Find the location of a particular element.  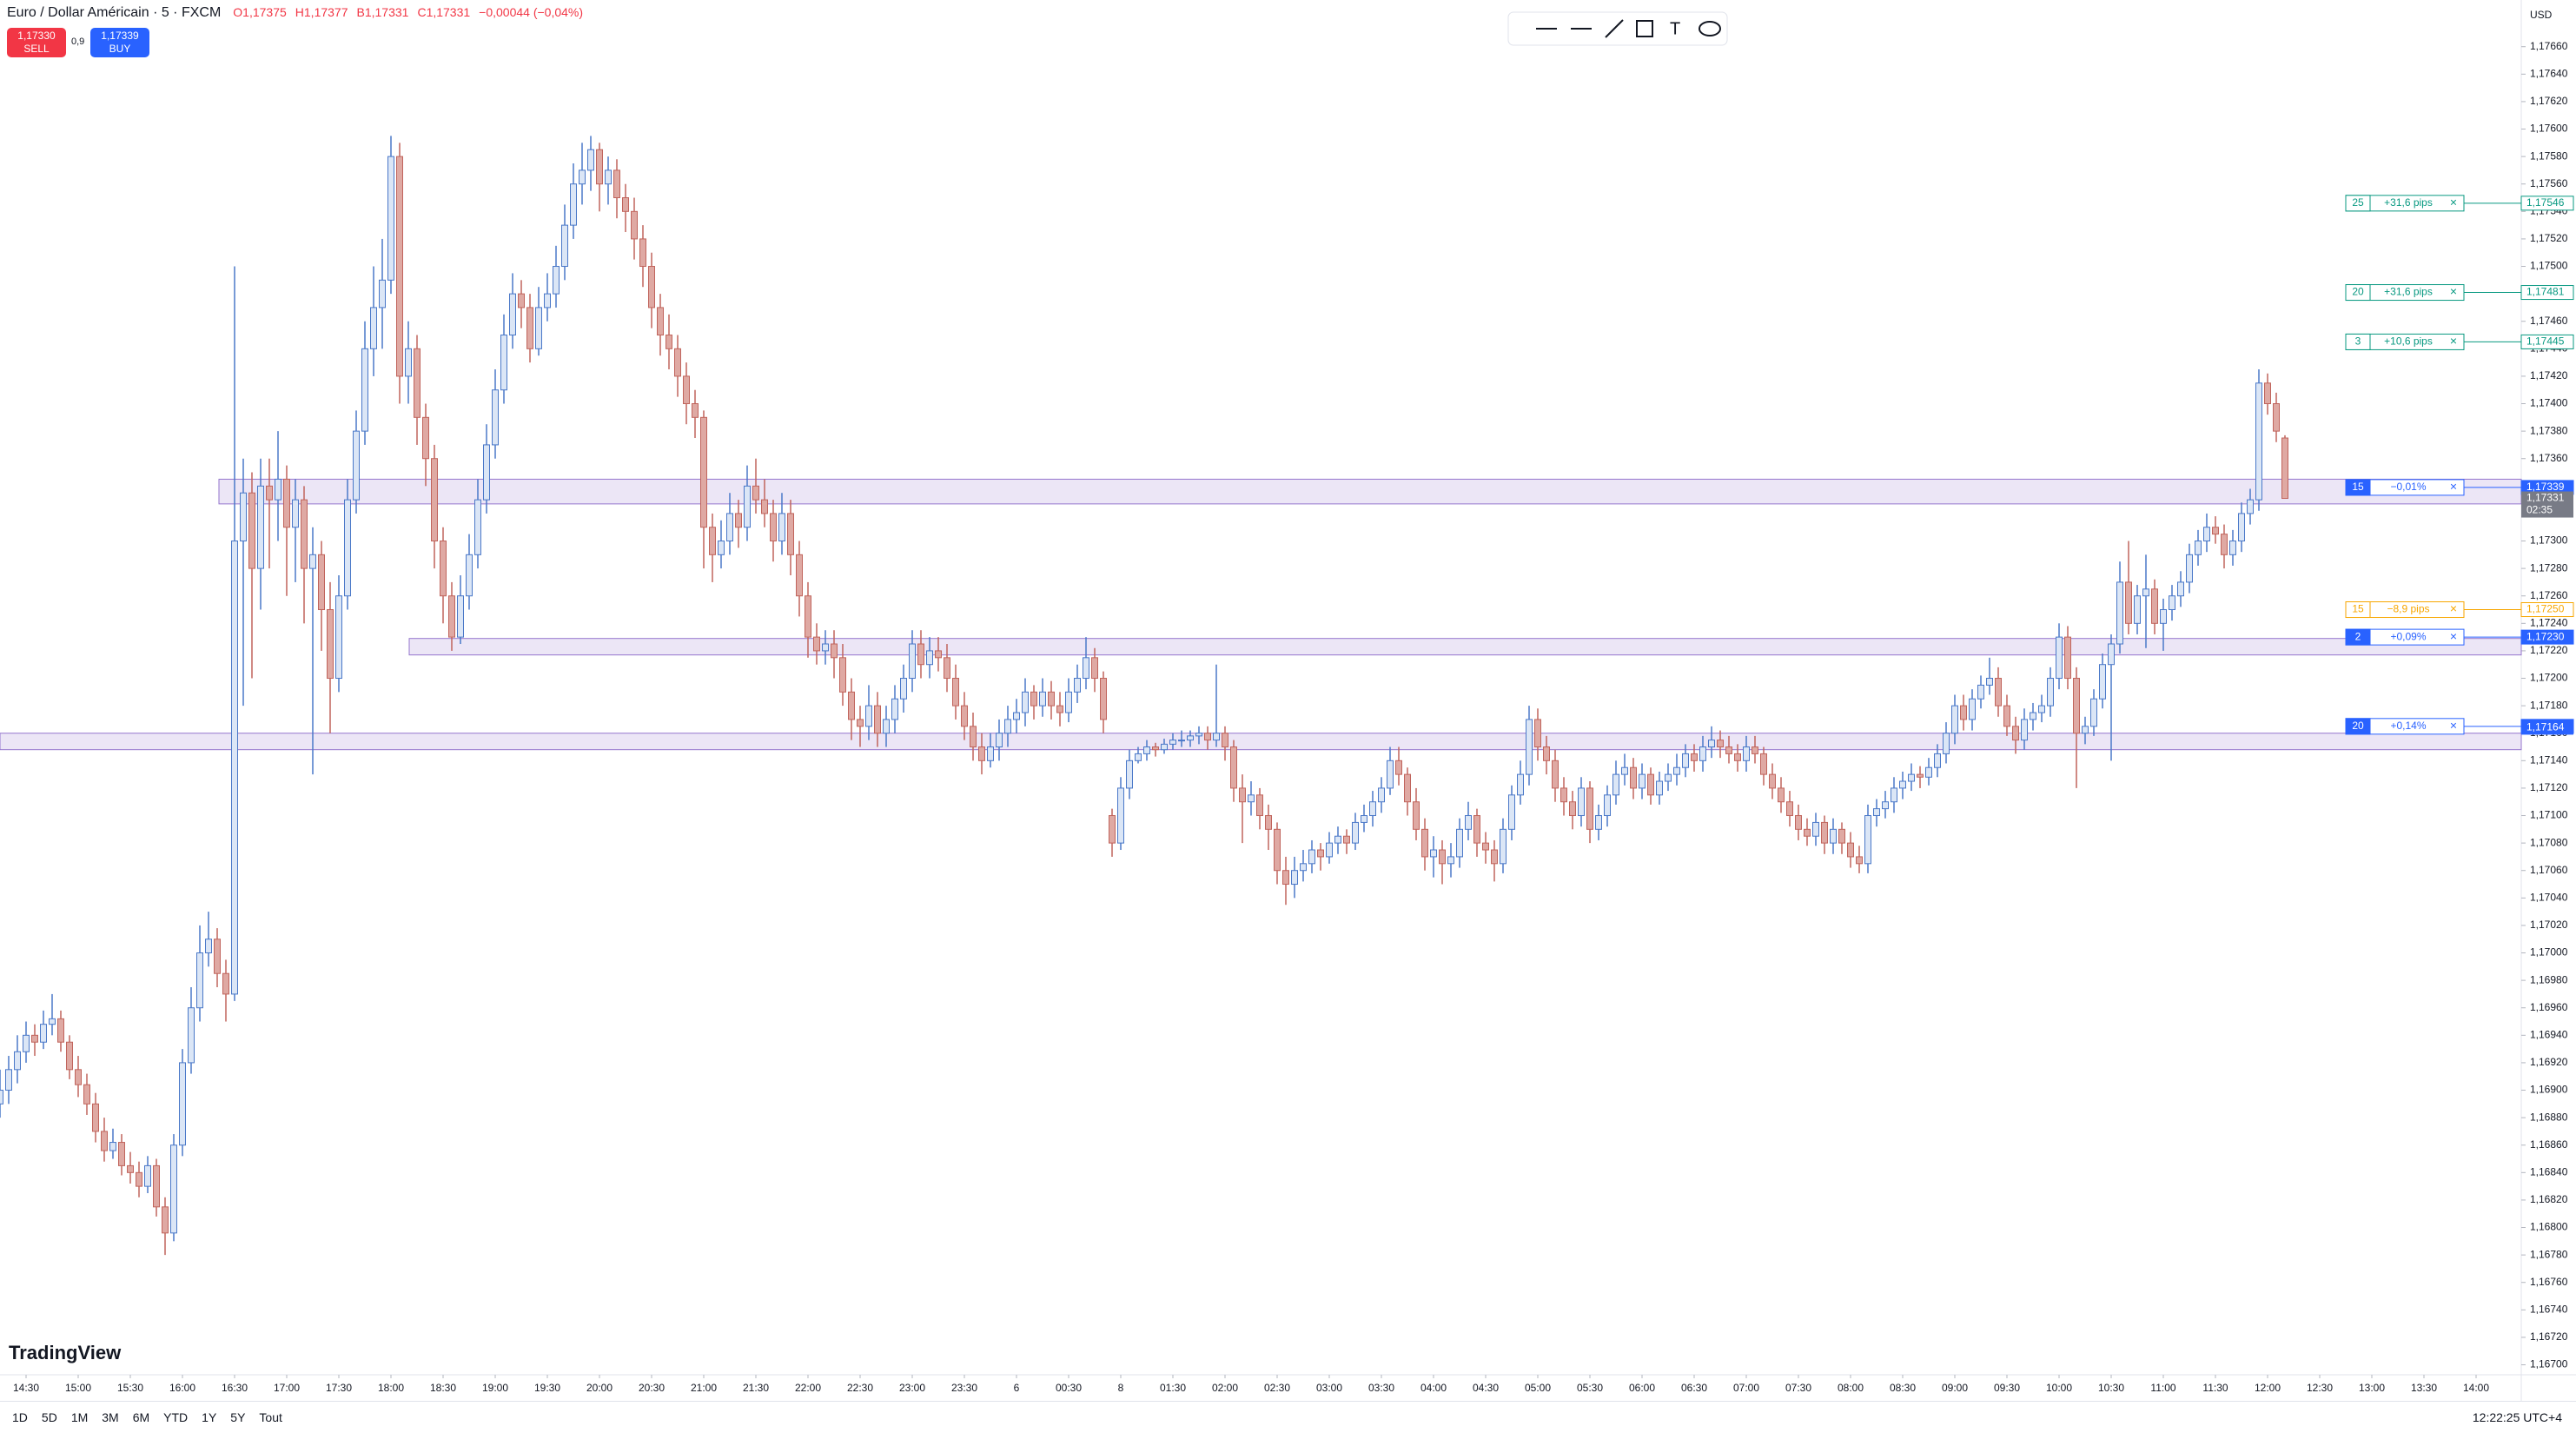

tool-text: T is located at coordinates (1675, 28).